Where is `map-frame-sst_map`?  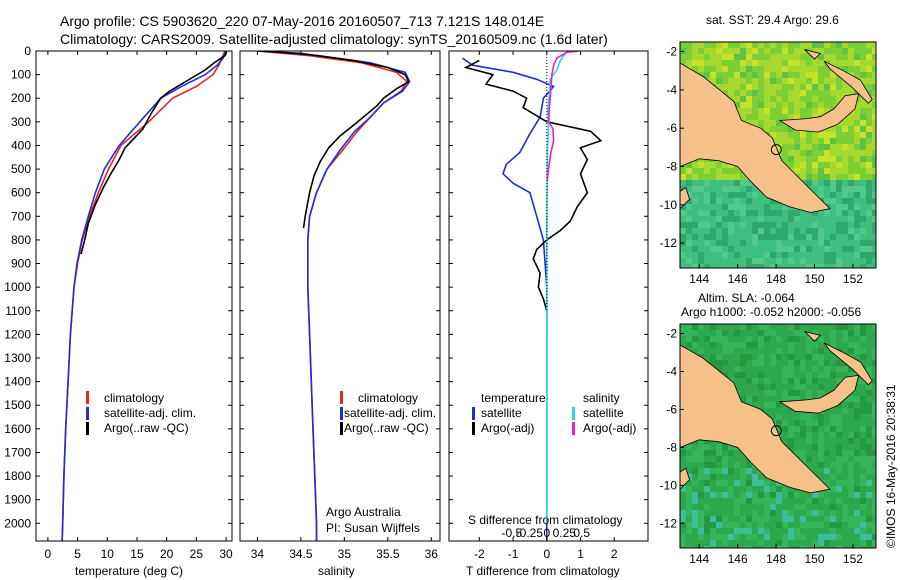 map-frame-sst_map is located at coordinates (778, 155).